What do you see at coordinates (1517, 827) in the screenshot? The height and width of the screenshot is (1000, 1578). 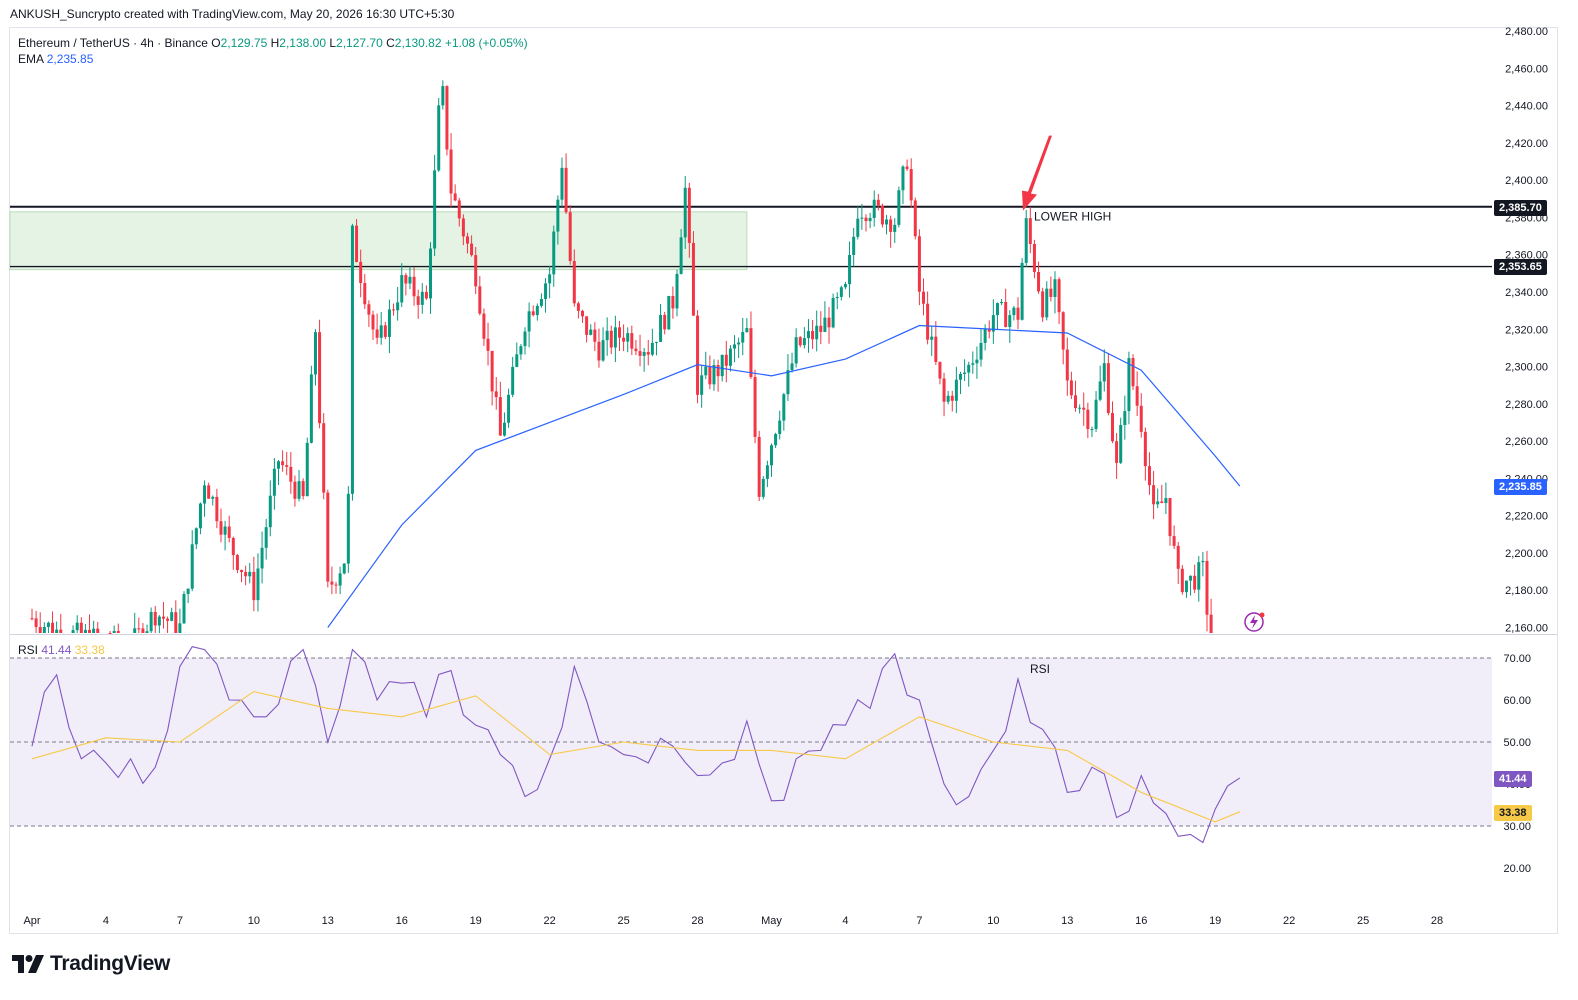 I see `rsi-axis-tick: 30.00` at bounding box center [1517, 827].